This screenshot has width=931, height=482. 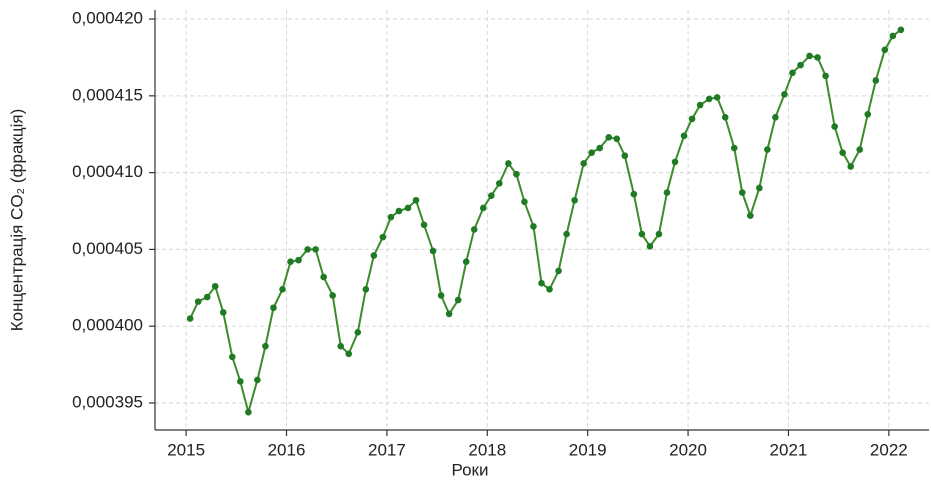 I want to click on y-tick-label: 0,000415, so click(x=107, y=94).